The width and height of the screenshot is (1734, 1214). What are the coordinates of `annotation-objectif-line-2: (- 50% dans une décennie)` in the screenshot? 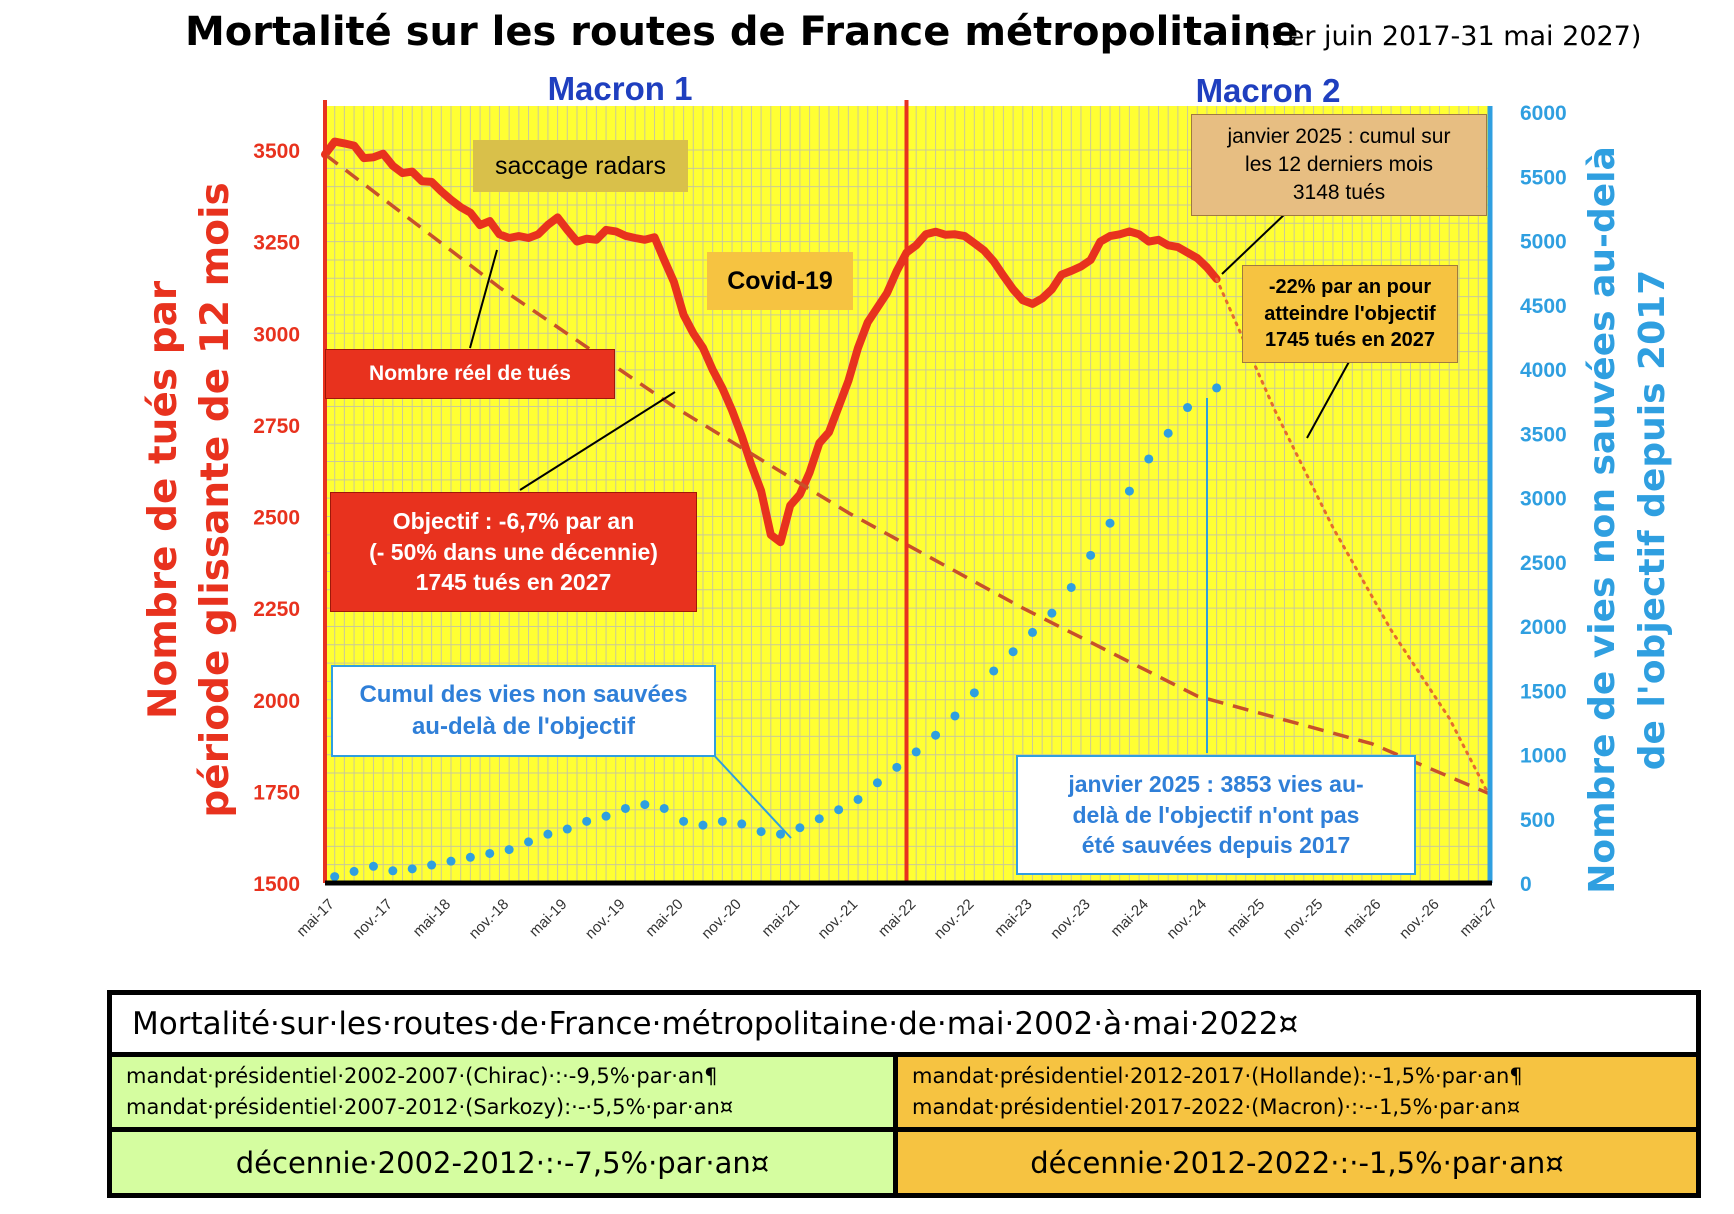 It's located at (513, 551).